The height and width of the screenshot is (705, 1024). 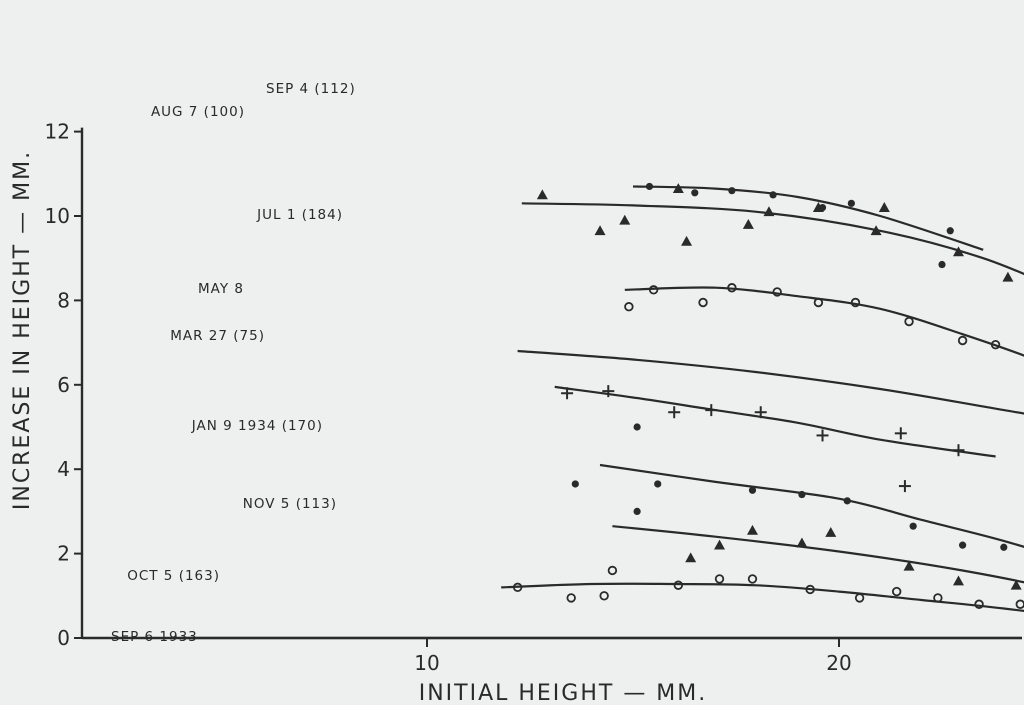 I want to click on y-tick-label: 6, so click(x=63, y=385).